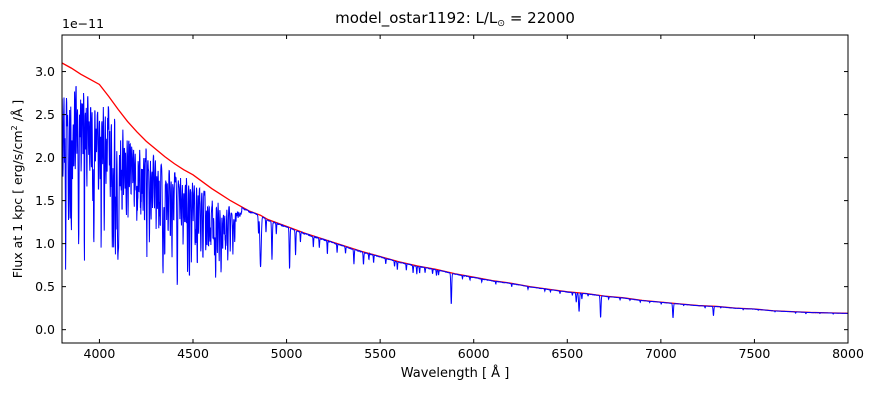 This screenshot has width=880, height=400. What do you see at coordinates (380, 353) in the screenshot?
I see `x-tick-label: 5500` at bounding box center [380, 353].